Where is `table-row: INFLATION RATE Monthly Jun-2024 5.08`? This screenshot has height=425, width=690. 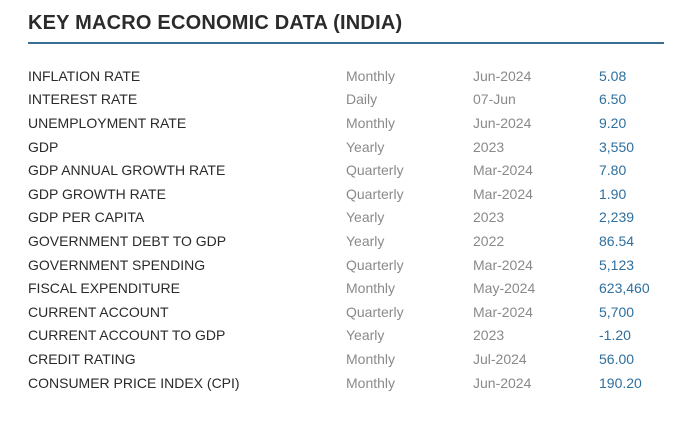 table-row: INFLATION RATE Monthly Jun-2024 5.08 is located at coordinates (346, 76).